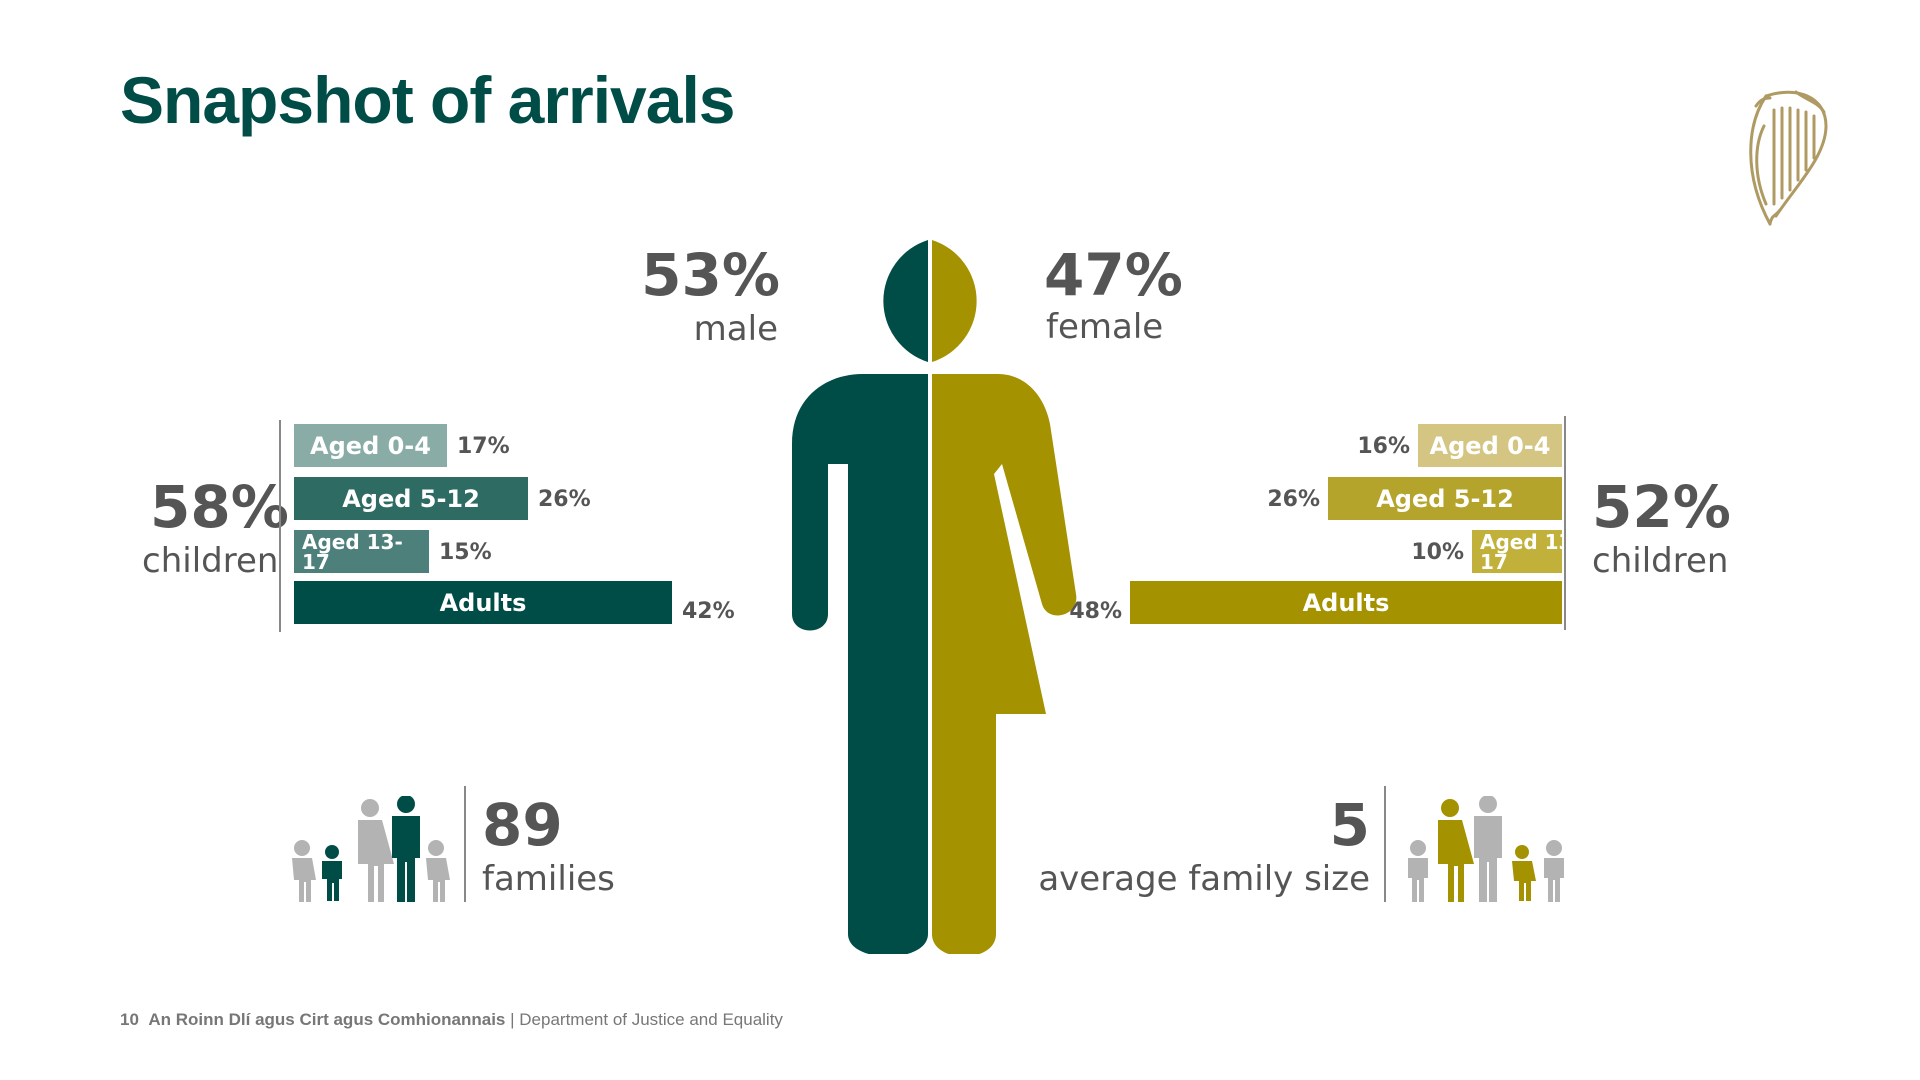  What do you see at coordinates (428, 100) in the screenshot?
I see `page-title: Snapshot of arrivals` at bounding box center [428, 100].